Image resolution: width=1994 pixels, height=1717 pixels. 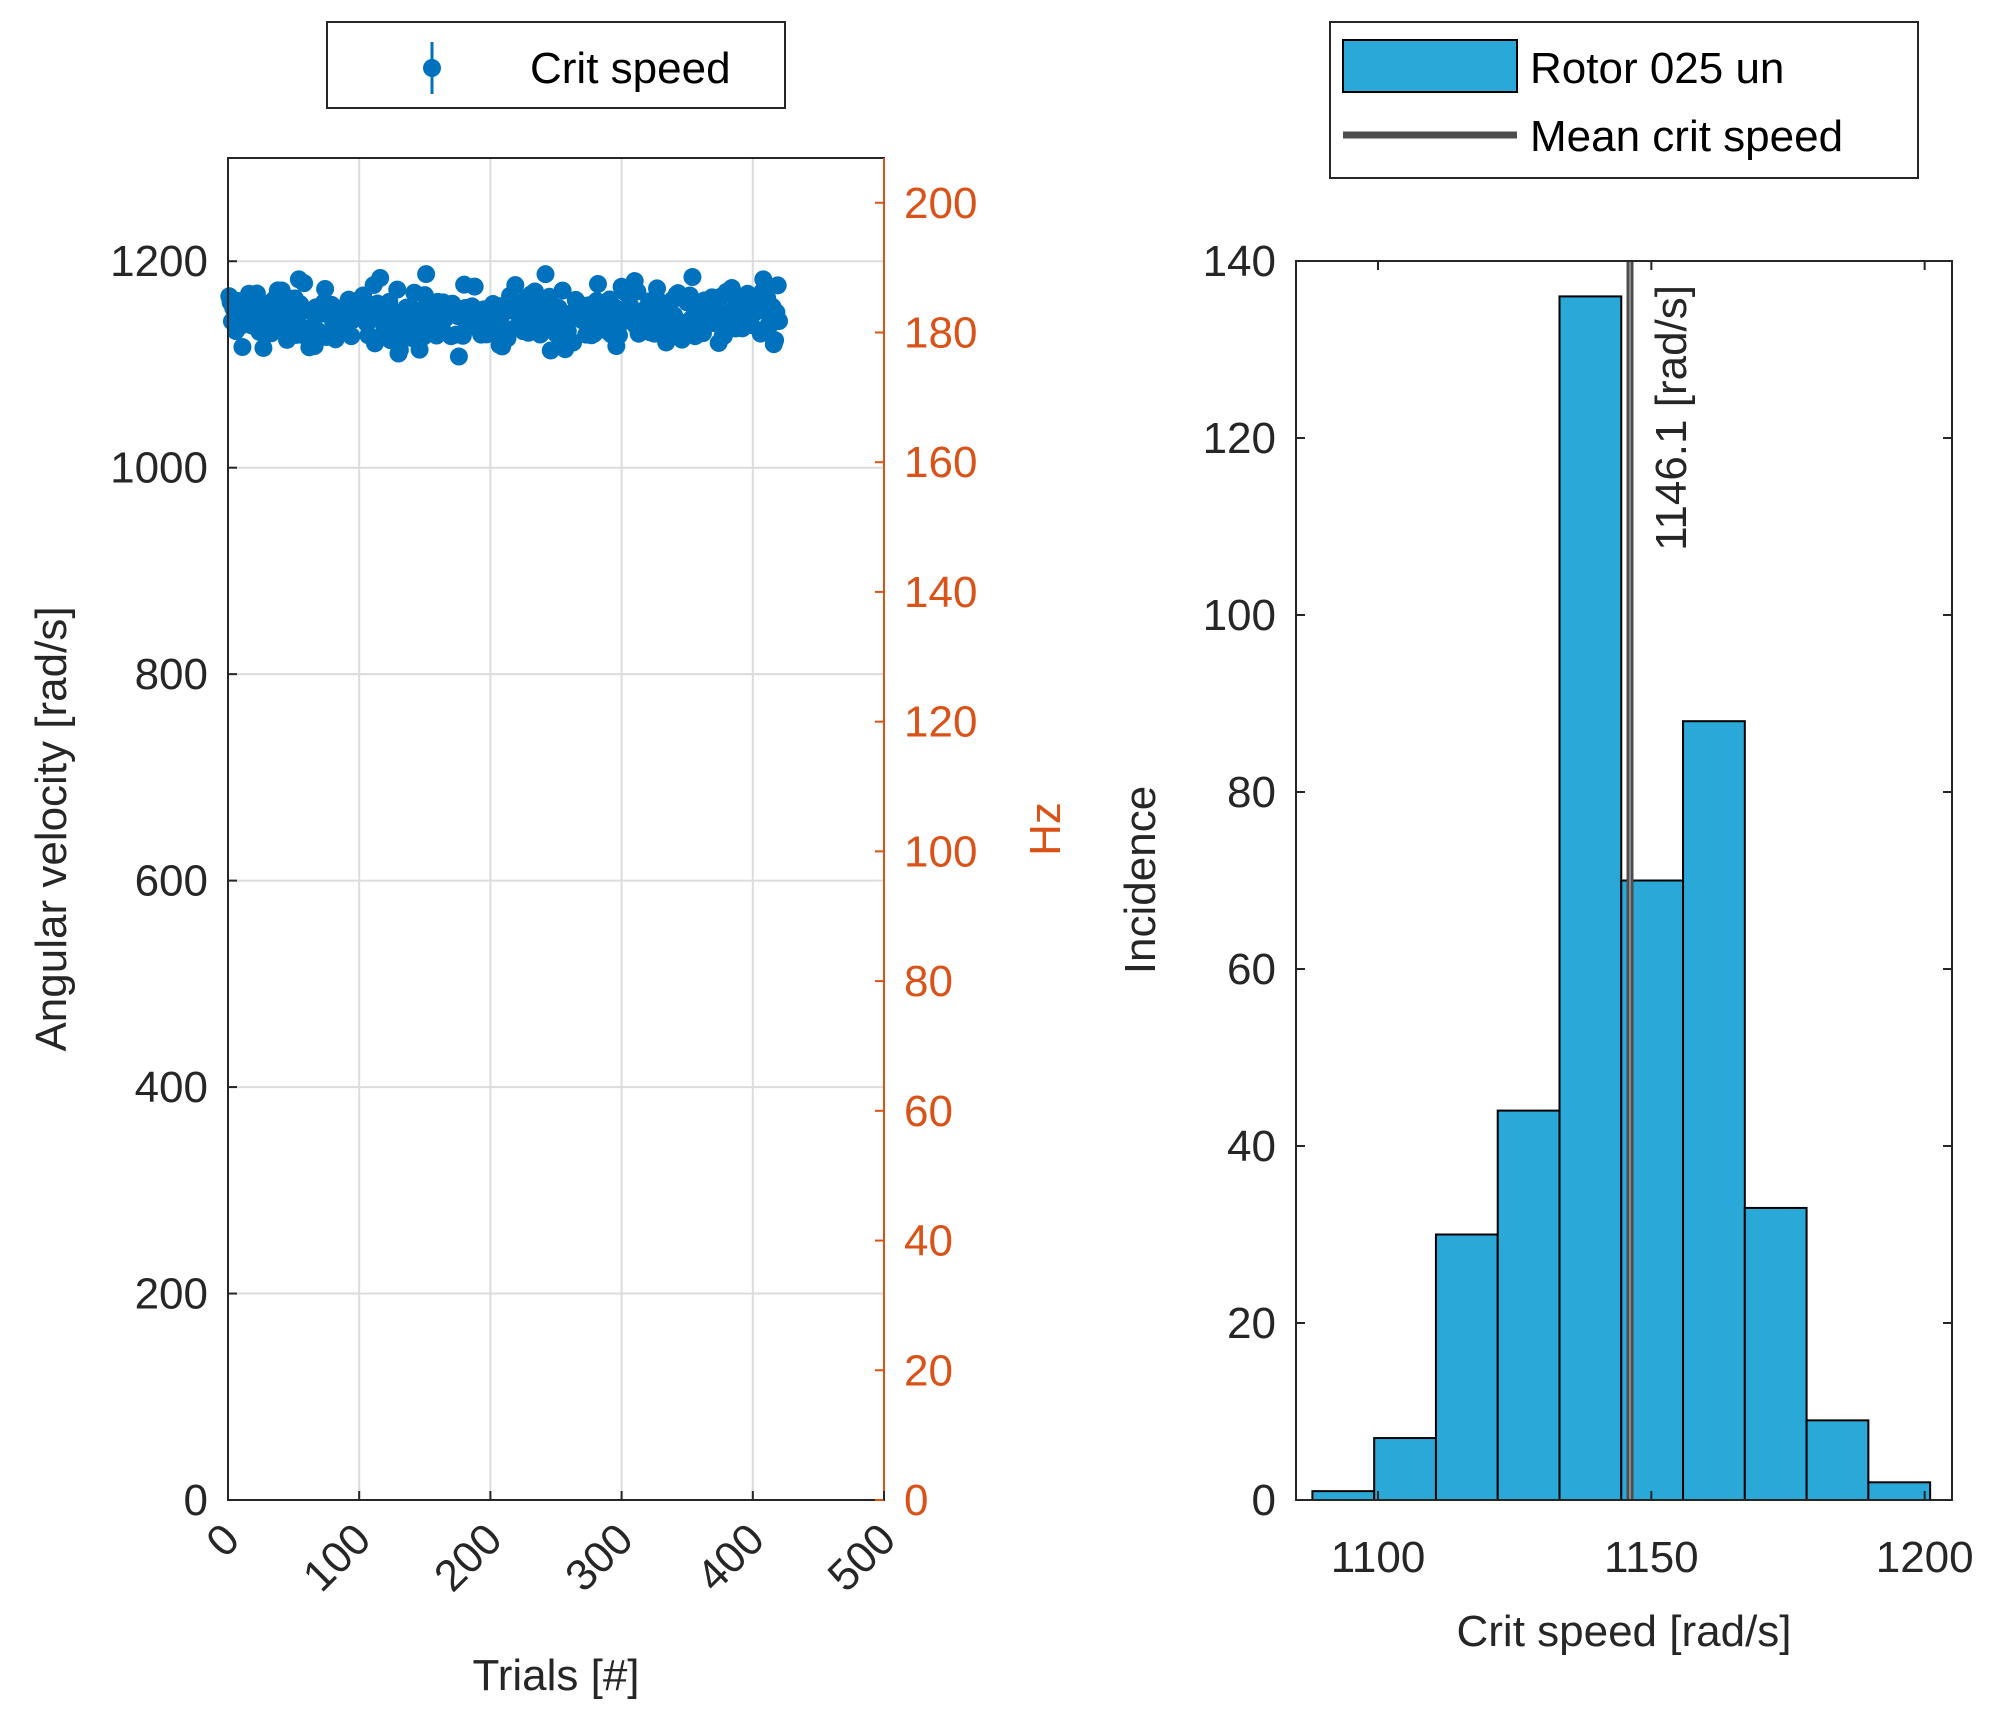 What do you see at coordinates (337, 1557) in the screenshot?
I see `left-x-tick-label: 100` at bounding box center [337, 1557].